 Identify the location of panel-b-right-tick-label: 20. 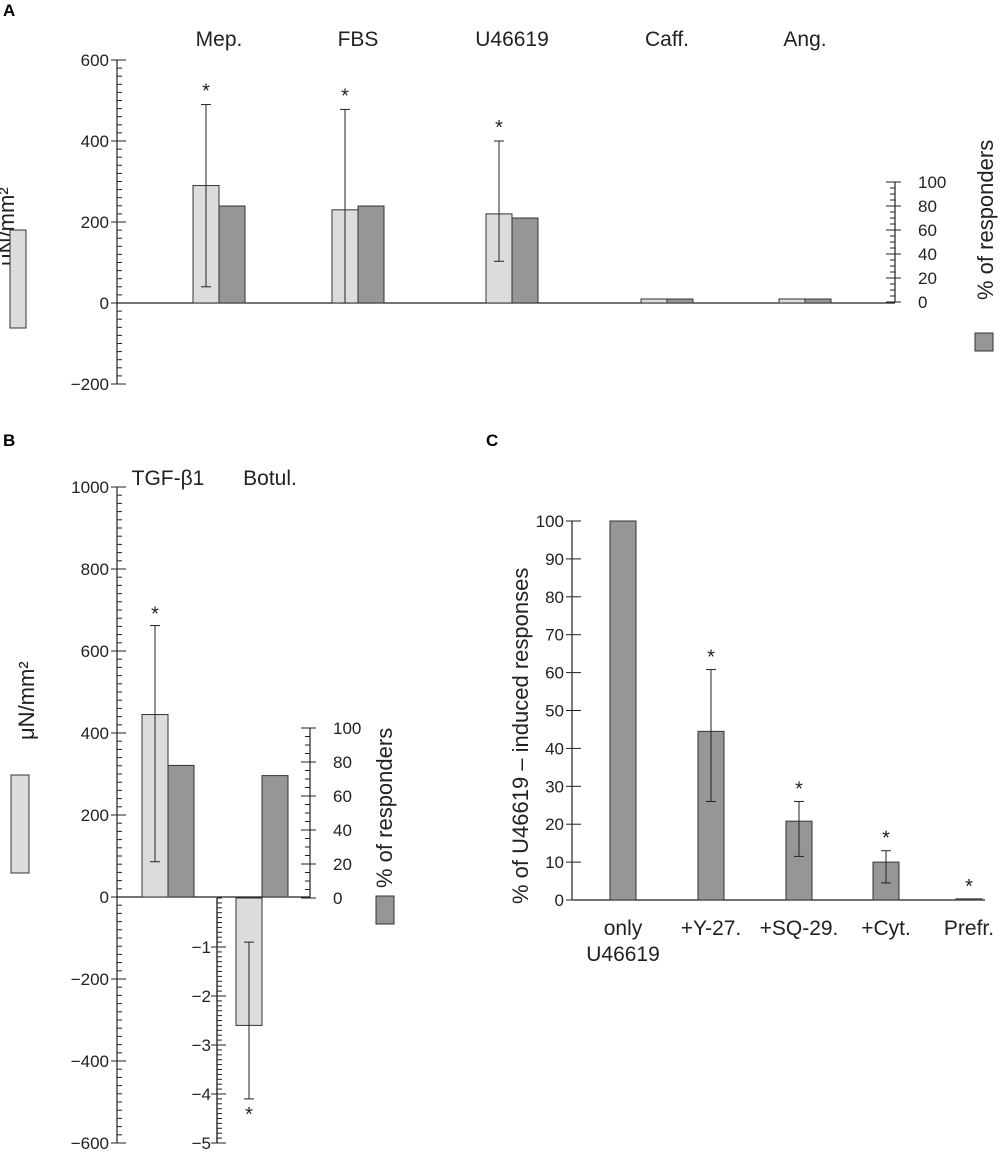
(342, 864).